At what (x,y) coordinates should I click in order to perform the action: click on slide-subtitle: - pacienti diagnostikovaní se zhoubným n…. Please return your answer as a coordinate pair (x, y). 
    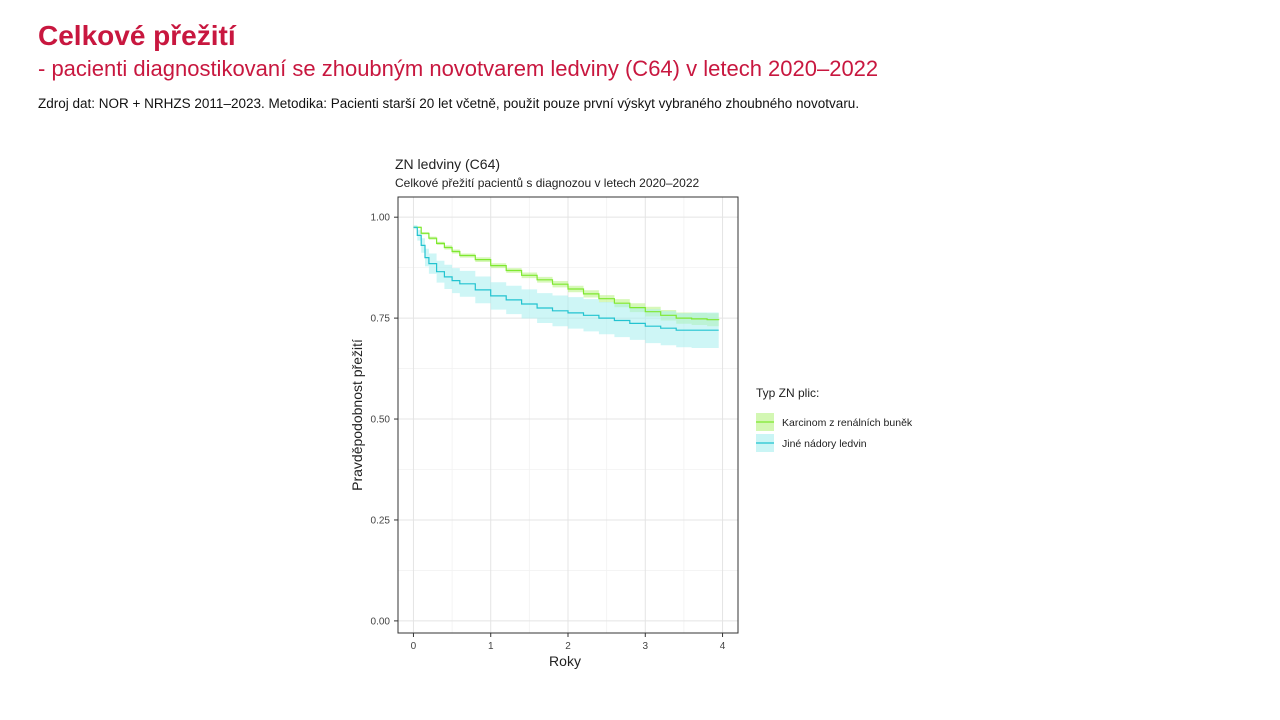
    Looking at the image, I should click on (458, 68).